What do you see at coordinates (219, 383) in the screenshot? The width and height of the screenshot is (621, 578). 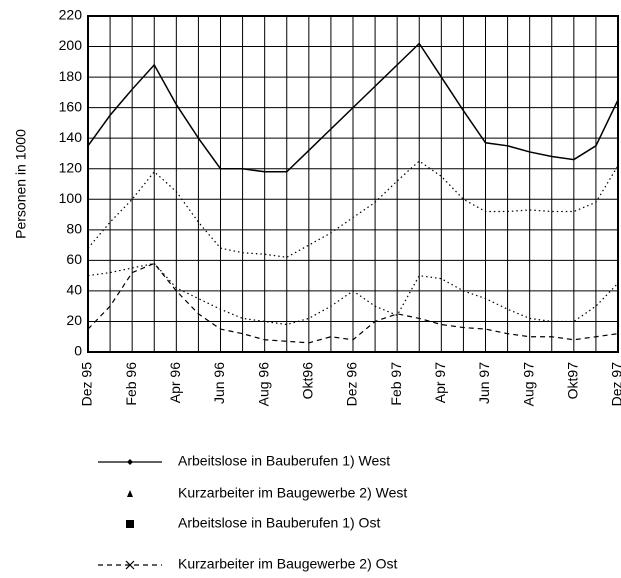 I see `x-tick-label: Jun 96` at bounding box center [219, 383].